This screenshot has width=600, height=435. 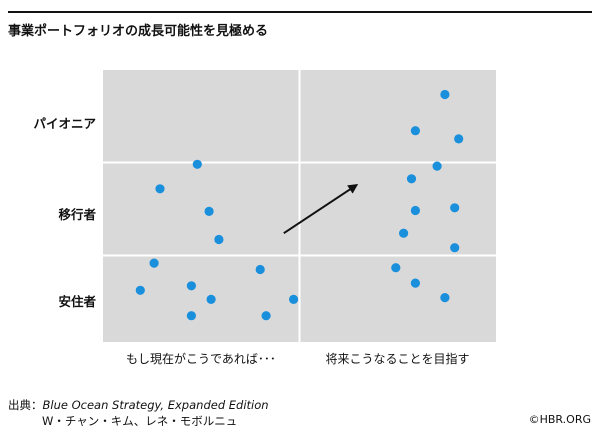 I want to click on row-label-migrator: 移行者, so click(x=77, y=214).